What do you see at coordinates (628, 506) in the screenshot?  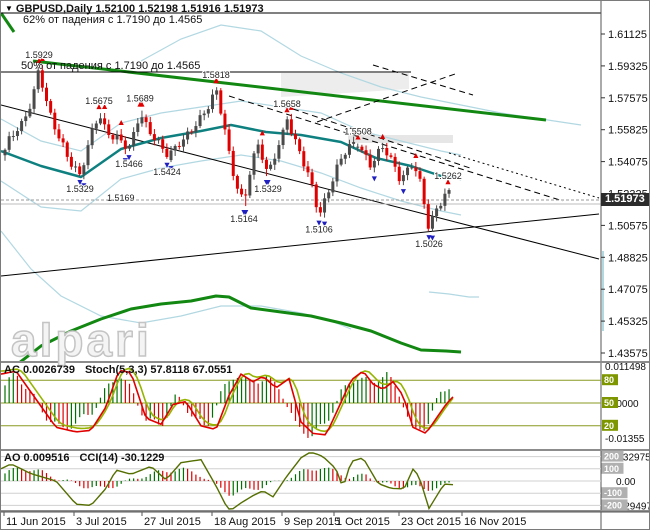 I see `svg-text: -0.029497` at bounding box center [628, 506].